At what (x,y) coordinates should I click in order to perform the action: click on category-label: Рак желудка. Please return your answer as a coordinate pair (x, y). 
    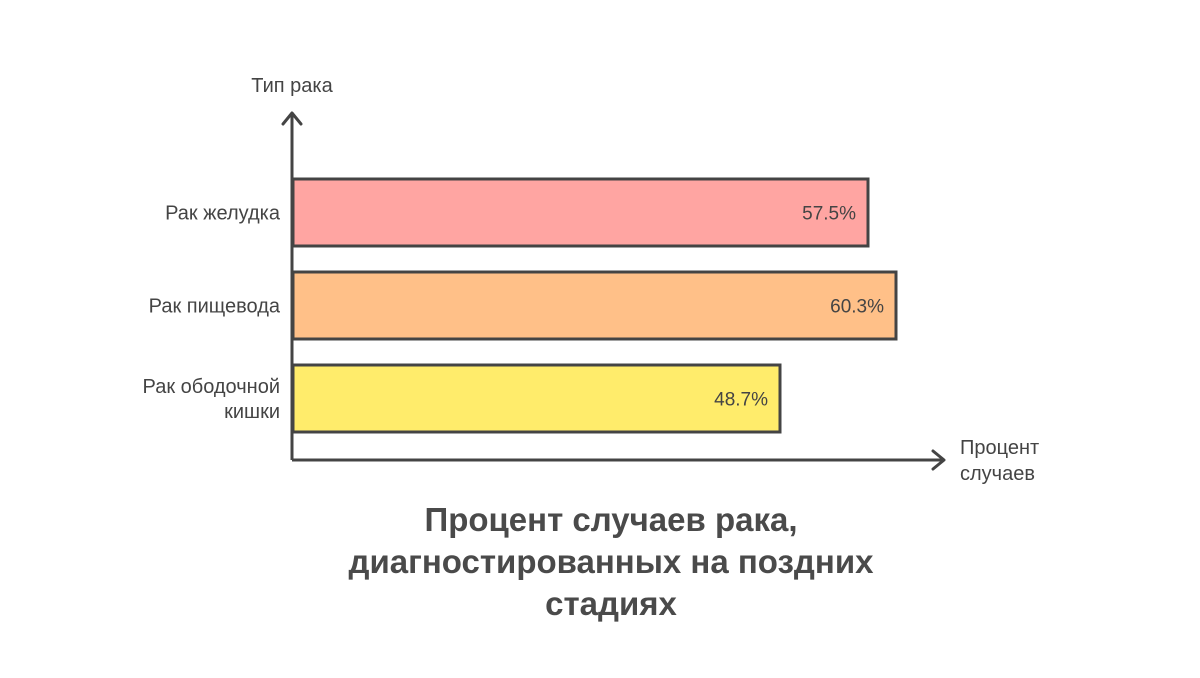
    Looking at the image, I should click on (223, 214).